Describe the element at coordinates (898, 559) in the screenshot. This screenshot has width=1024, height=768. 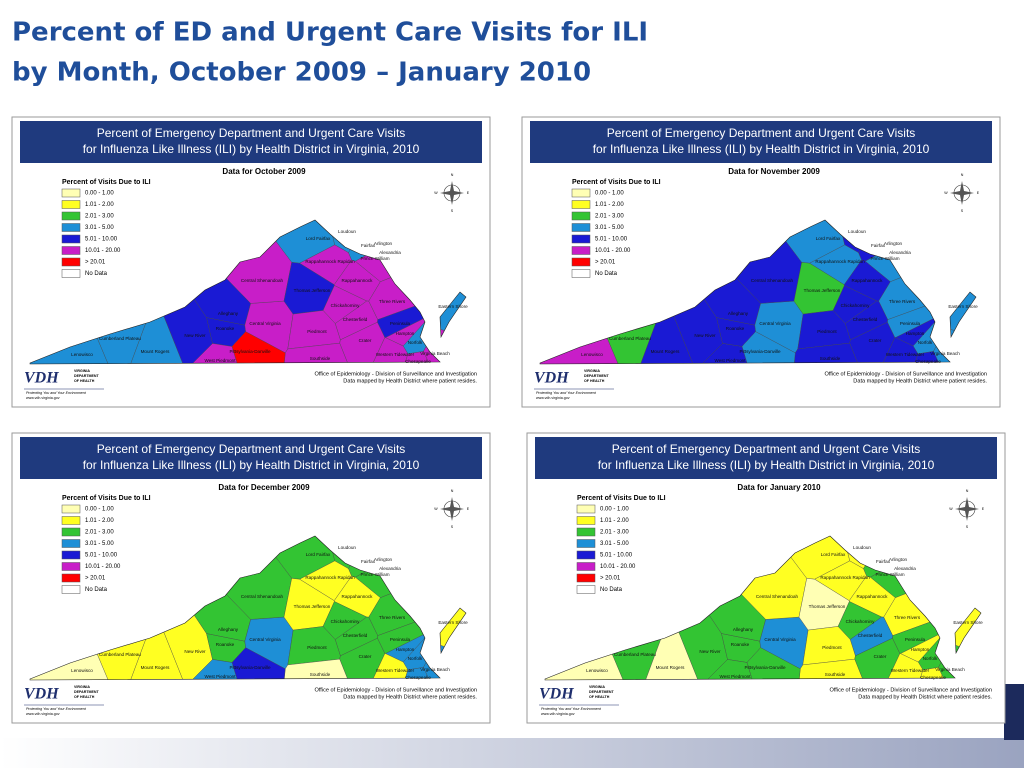
I see `district-label: Arlington` at that location.